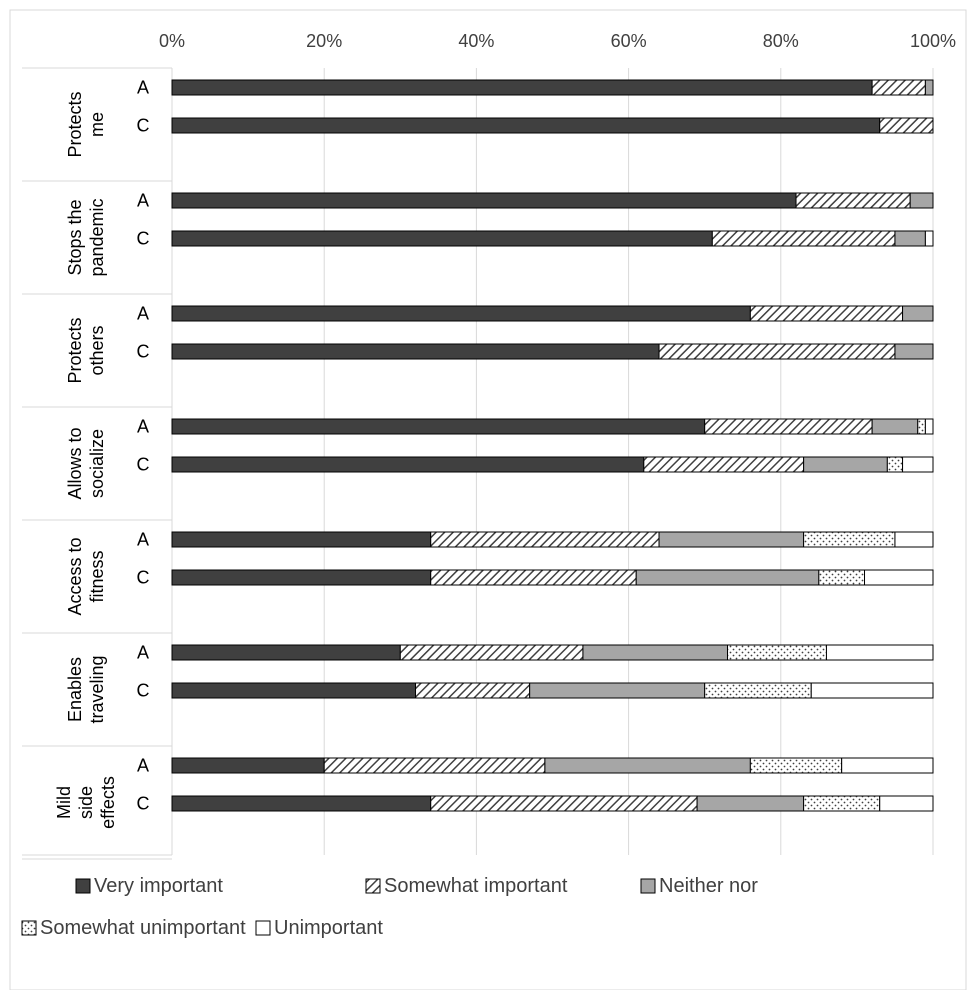  Describe the element at coordinates (86, 689) in the screenshot. I see `group-label: Enables traveling` at that location.